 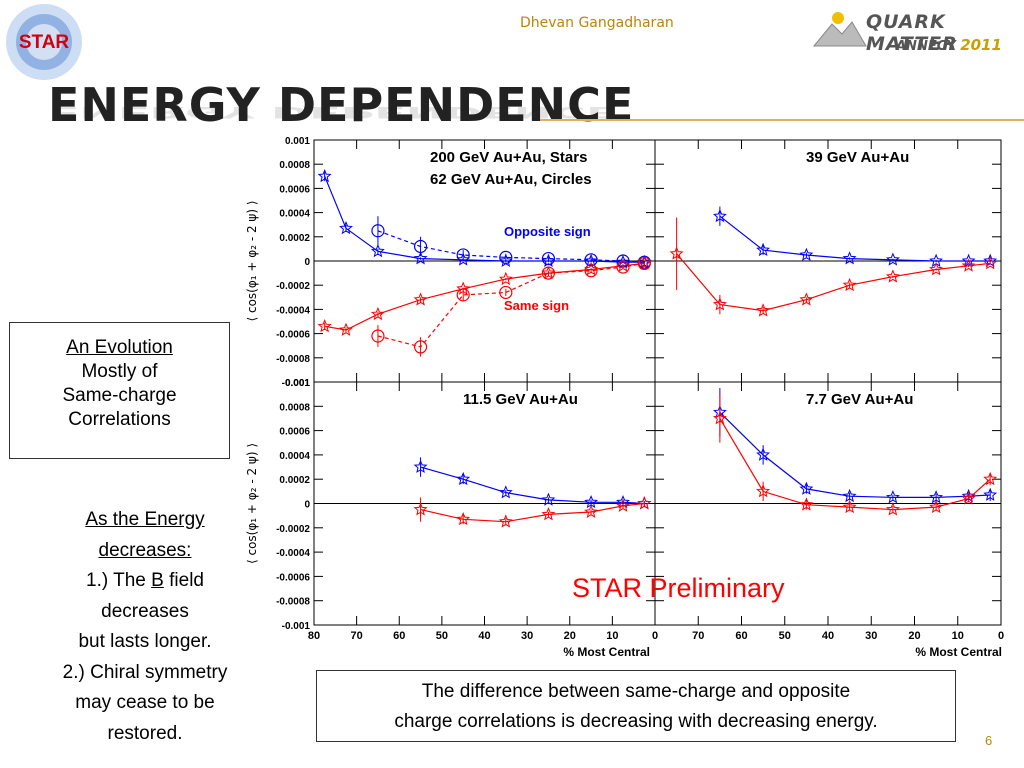 I want to click on x-tick-label: 80, so click(x=314, y=636).